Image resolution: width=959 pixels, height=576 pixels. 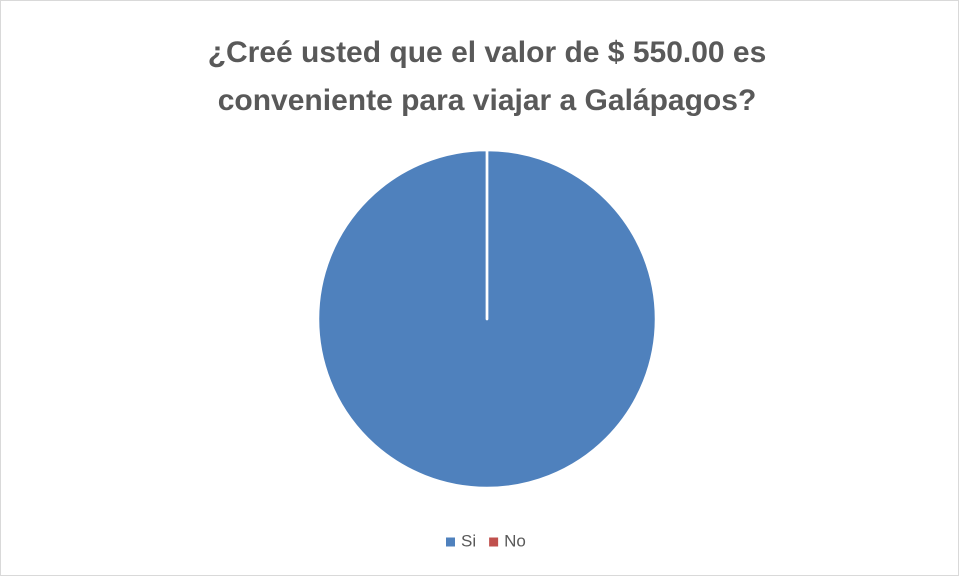 What do you see at coordinates (515, 540) in the screenshot?
I see `legend-label: No` at bounding box center [515, 540].